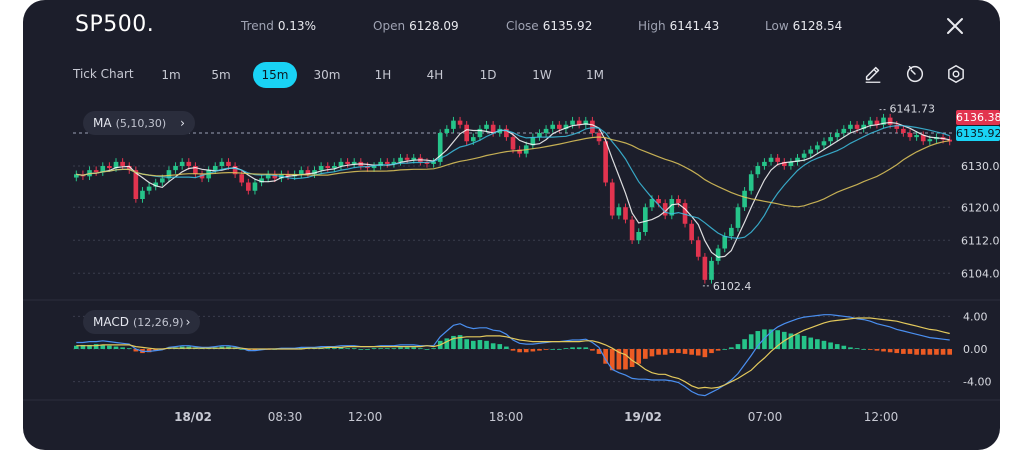 The height and width of the screenshot is (450, 1024). What do you see at coordinates (980, 273) in the screenshot?
I see `price-tick-label: 6104.00` at bounding box center [980, 273].